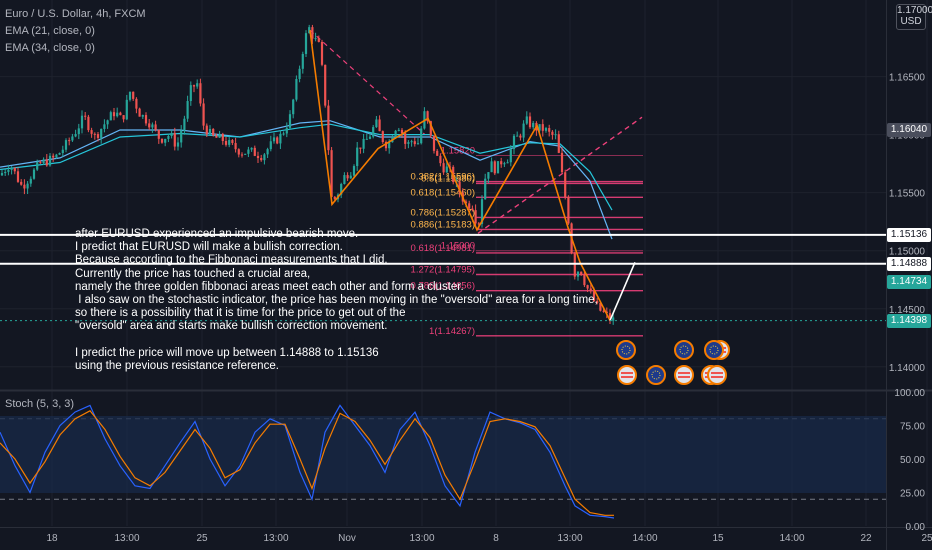 Image resolution: width=932 pixels, height=550 pixels. What do you see at coordinates (907, 194) in the screenshot?
I see `price-tick-label: 1.15500` at bounding box center [907, 194].